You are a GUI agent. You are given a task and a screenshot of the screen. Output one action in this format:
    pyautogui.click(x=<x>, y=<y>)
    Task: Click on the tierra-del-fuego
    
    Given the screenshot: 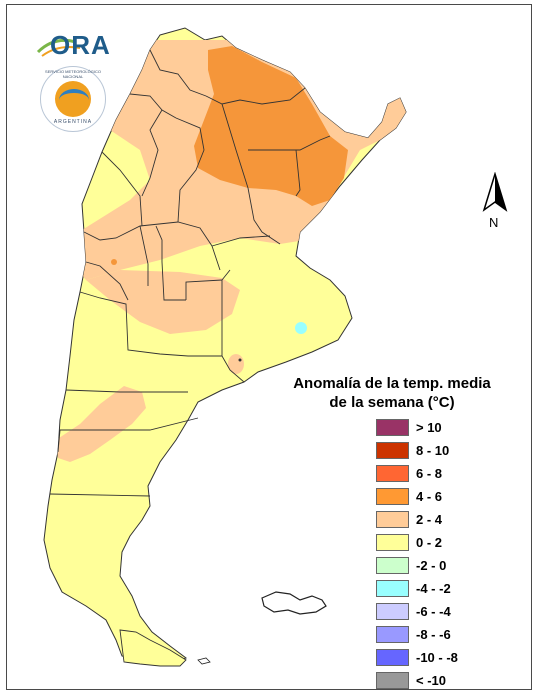 What is the action you would take?
    pyautogui.click(x=153, y=648)
    